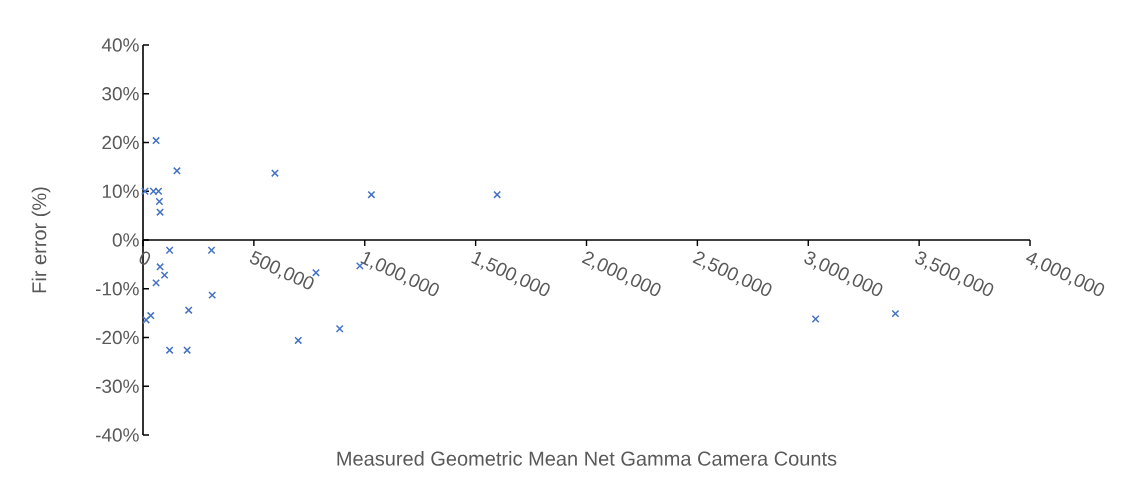  Describe the element at coordinates (117, 435) in the screenshot. I see `y-tick-label: -40%` at that location.